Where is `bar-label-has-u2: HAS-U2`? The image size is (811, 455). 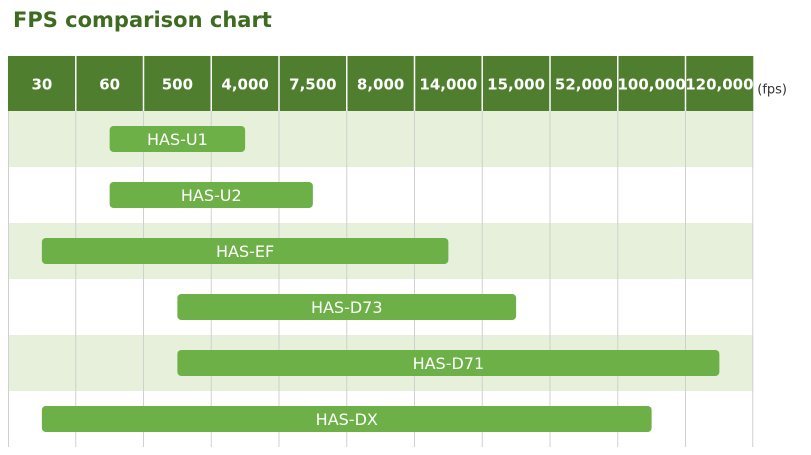
bar-label-has-u2: HAS-U2 is located at coordinates (211, 195).